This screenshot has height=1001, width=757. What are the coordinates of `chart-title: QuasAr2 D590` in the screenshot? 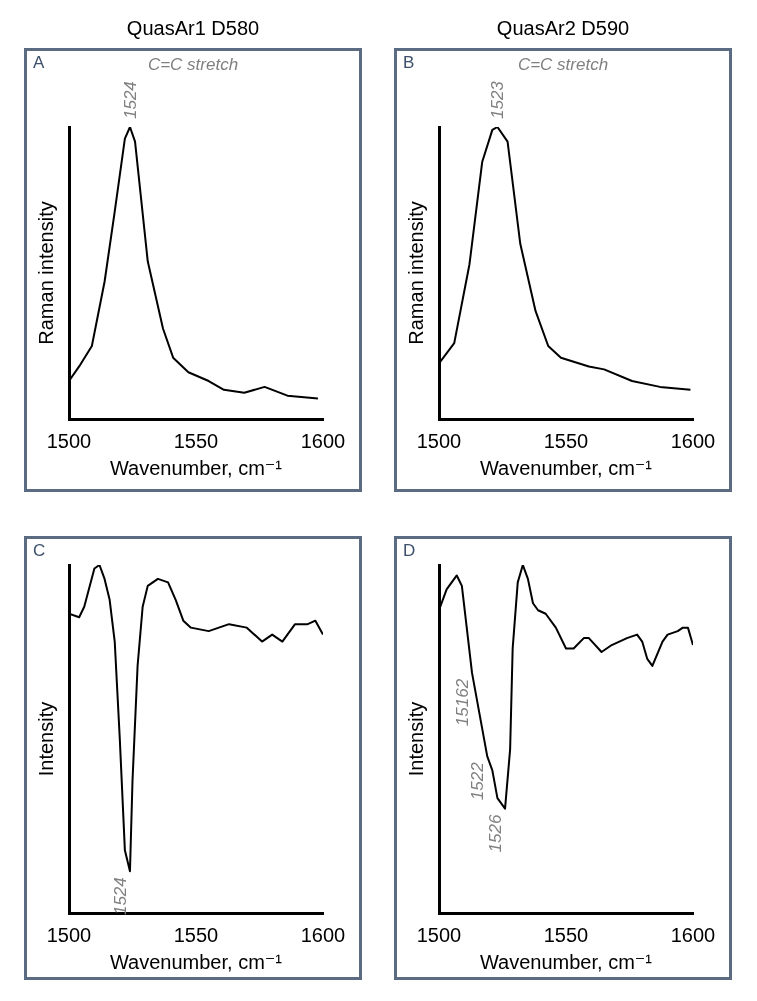 It's located at (563, 28).